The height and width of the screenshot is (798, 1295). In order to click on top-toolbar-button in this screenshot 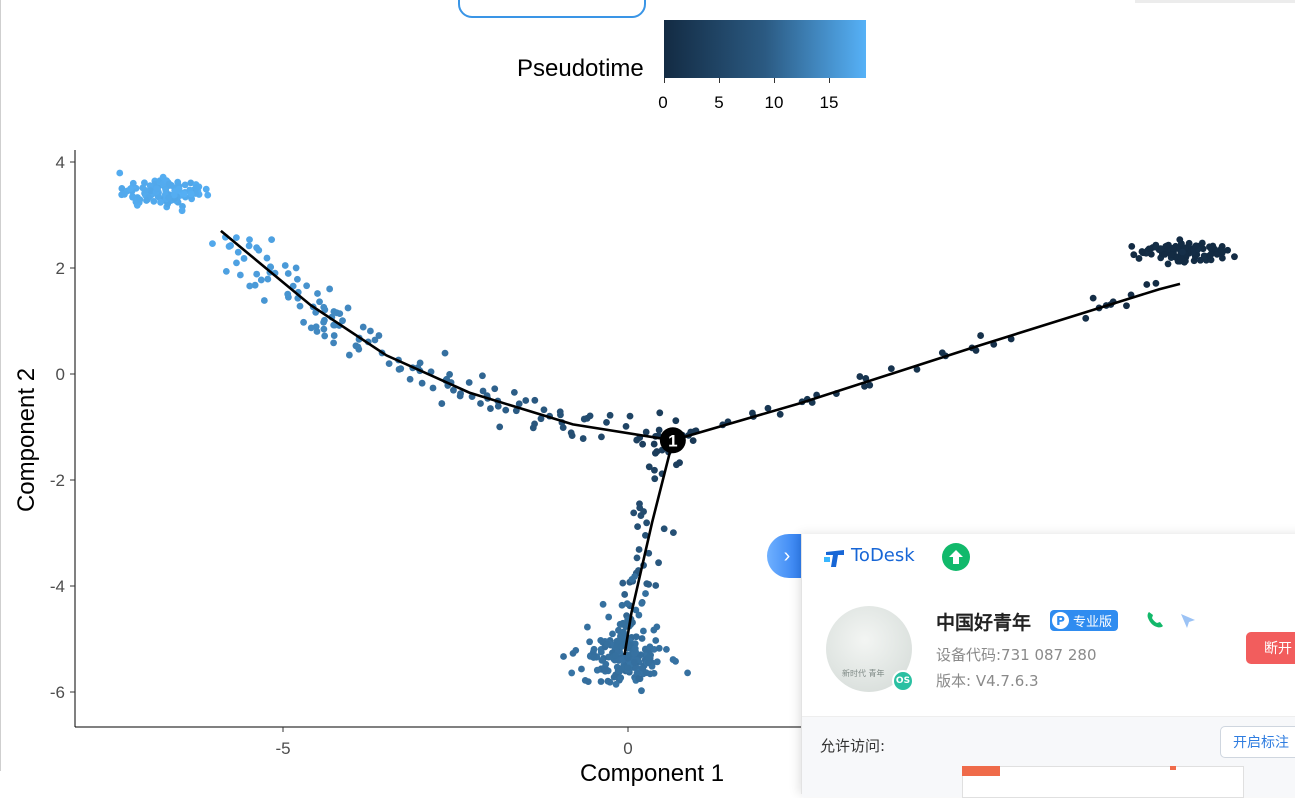, I will do `click(552, 9)`.